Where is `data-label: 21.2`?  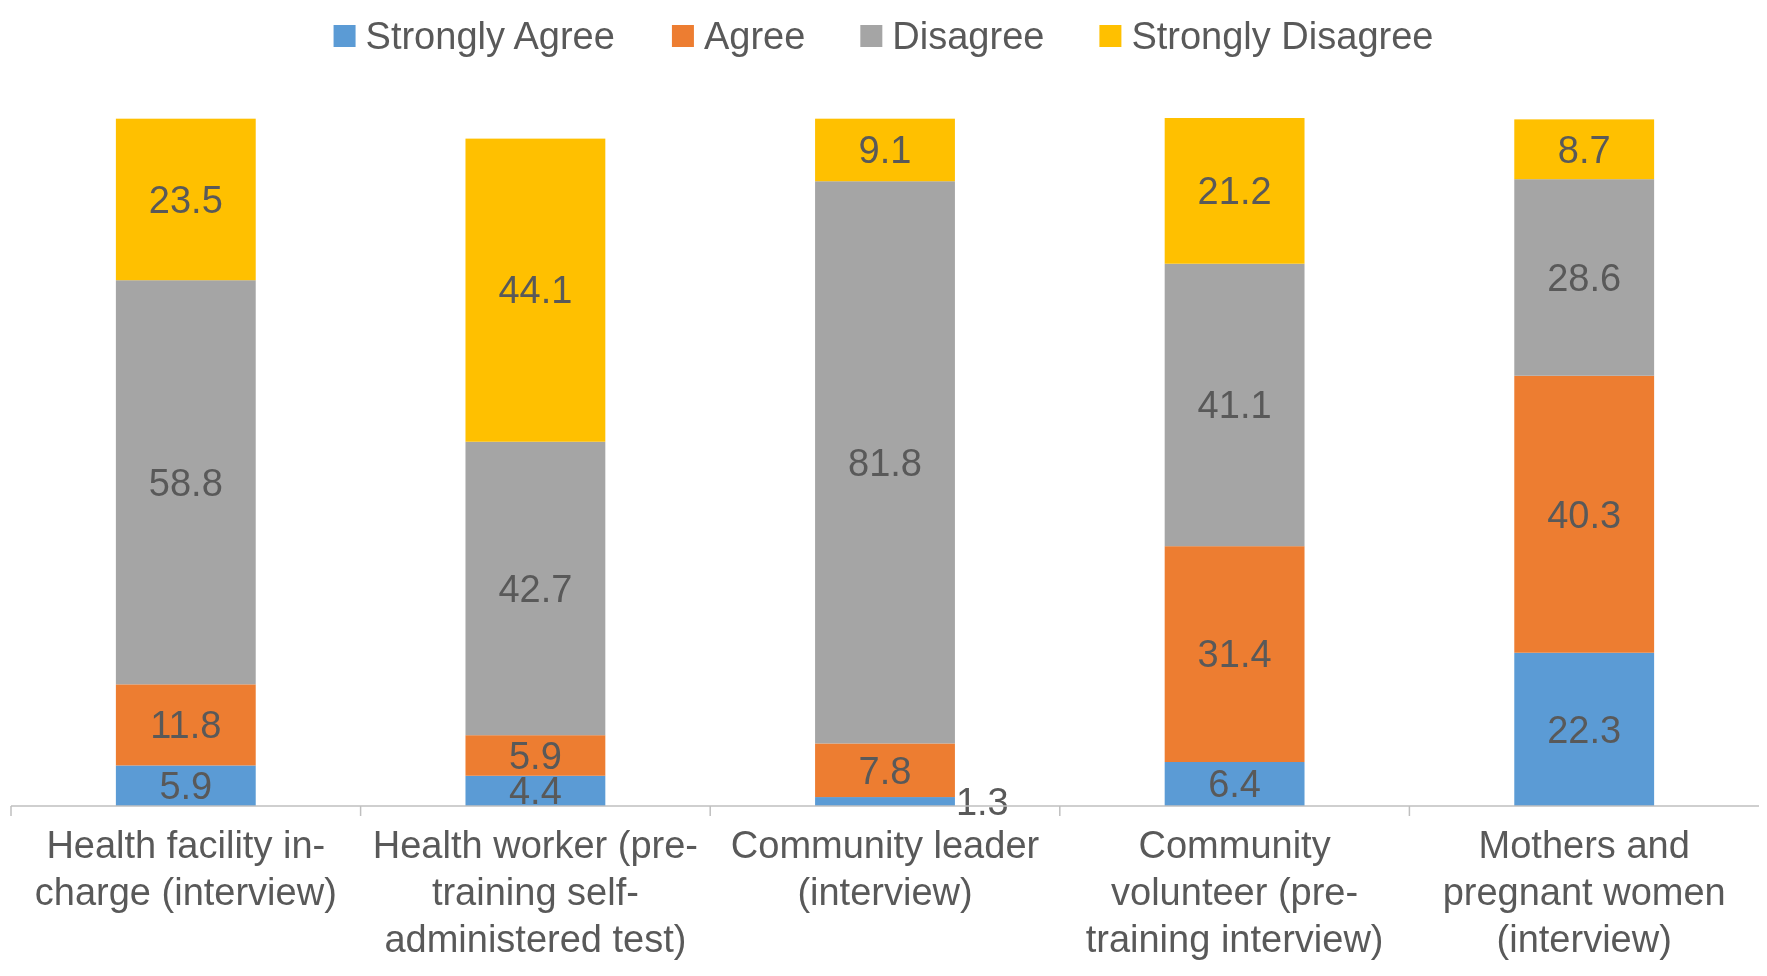 data-label: 21.2 is located at coordinates (1234, 191).